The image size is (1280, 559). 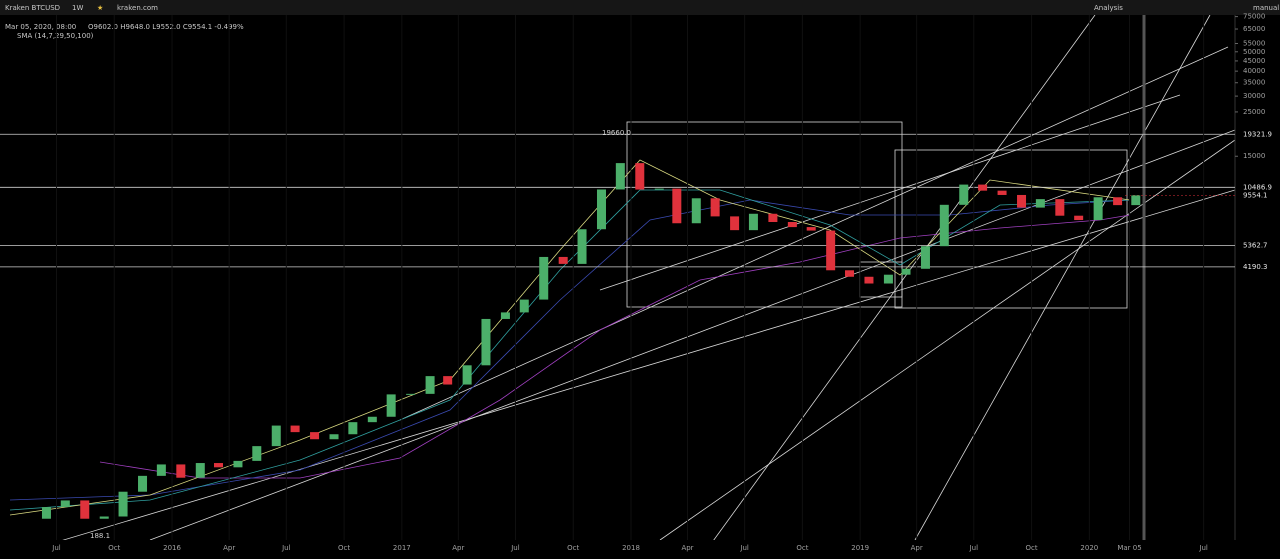 I want to click on analysis-button: Analysis, so click(x=1108, y=8).